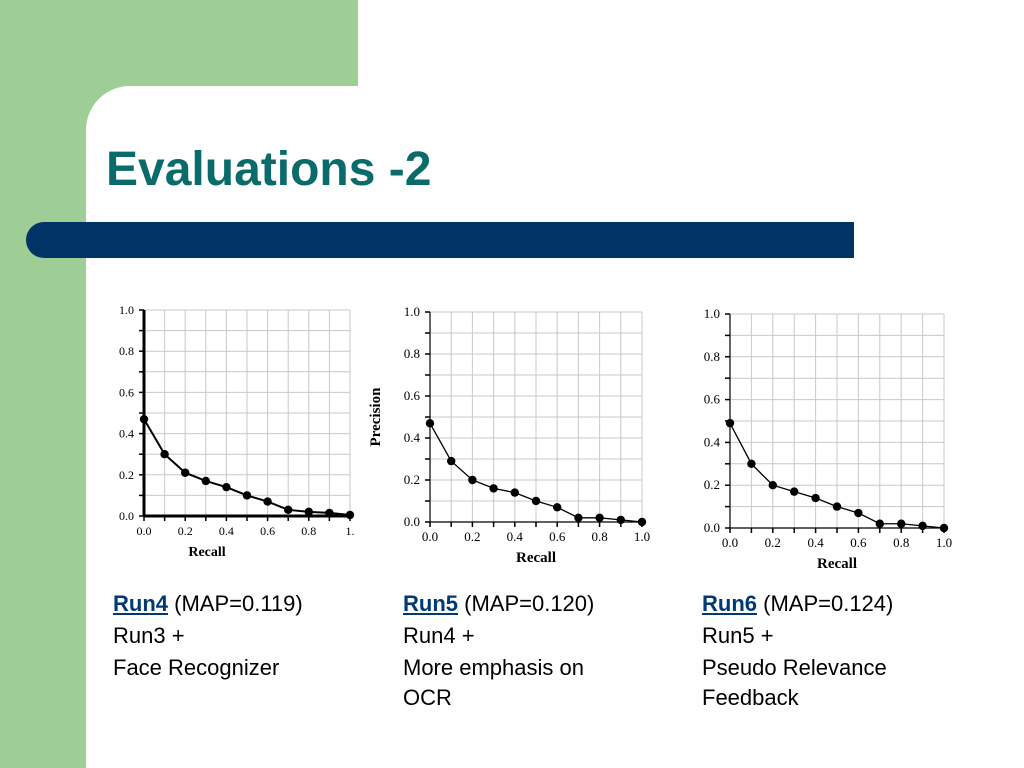  What do you see at coordinates (750, 697) in the screenshot?
I see `caption-line: Feedback` at bounding box center [750, 697].